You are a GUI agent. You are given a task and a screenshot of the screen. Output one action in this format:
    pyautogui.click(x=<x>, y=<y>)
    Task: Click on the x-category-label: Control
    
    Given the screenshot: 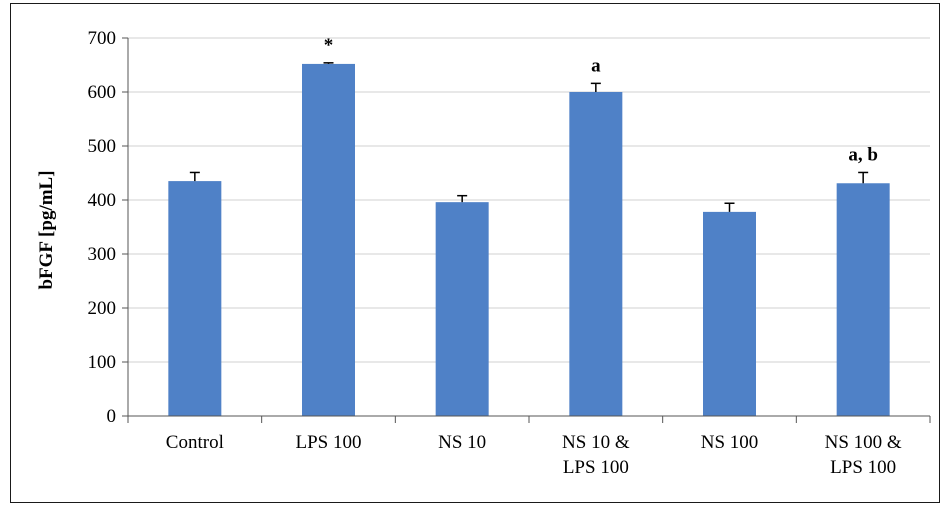 What is the action you would take?
    pyautogui.click(x=195, y=442)
    